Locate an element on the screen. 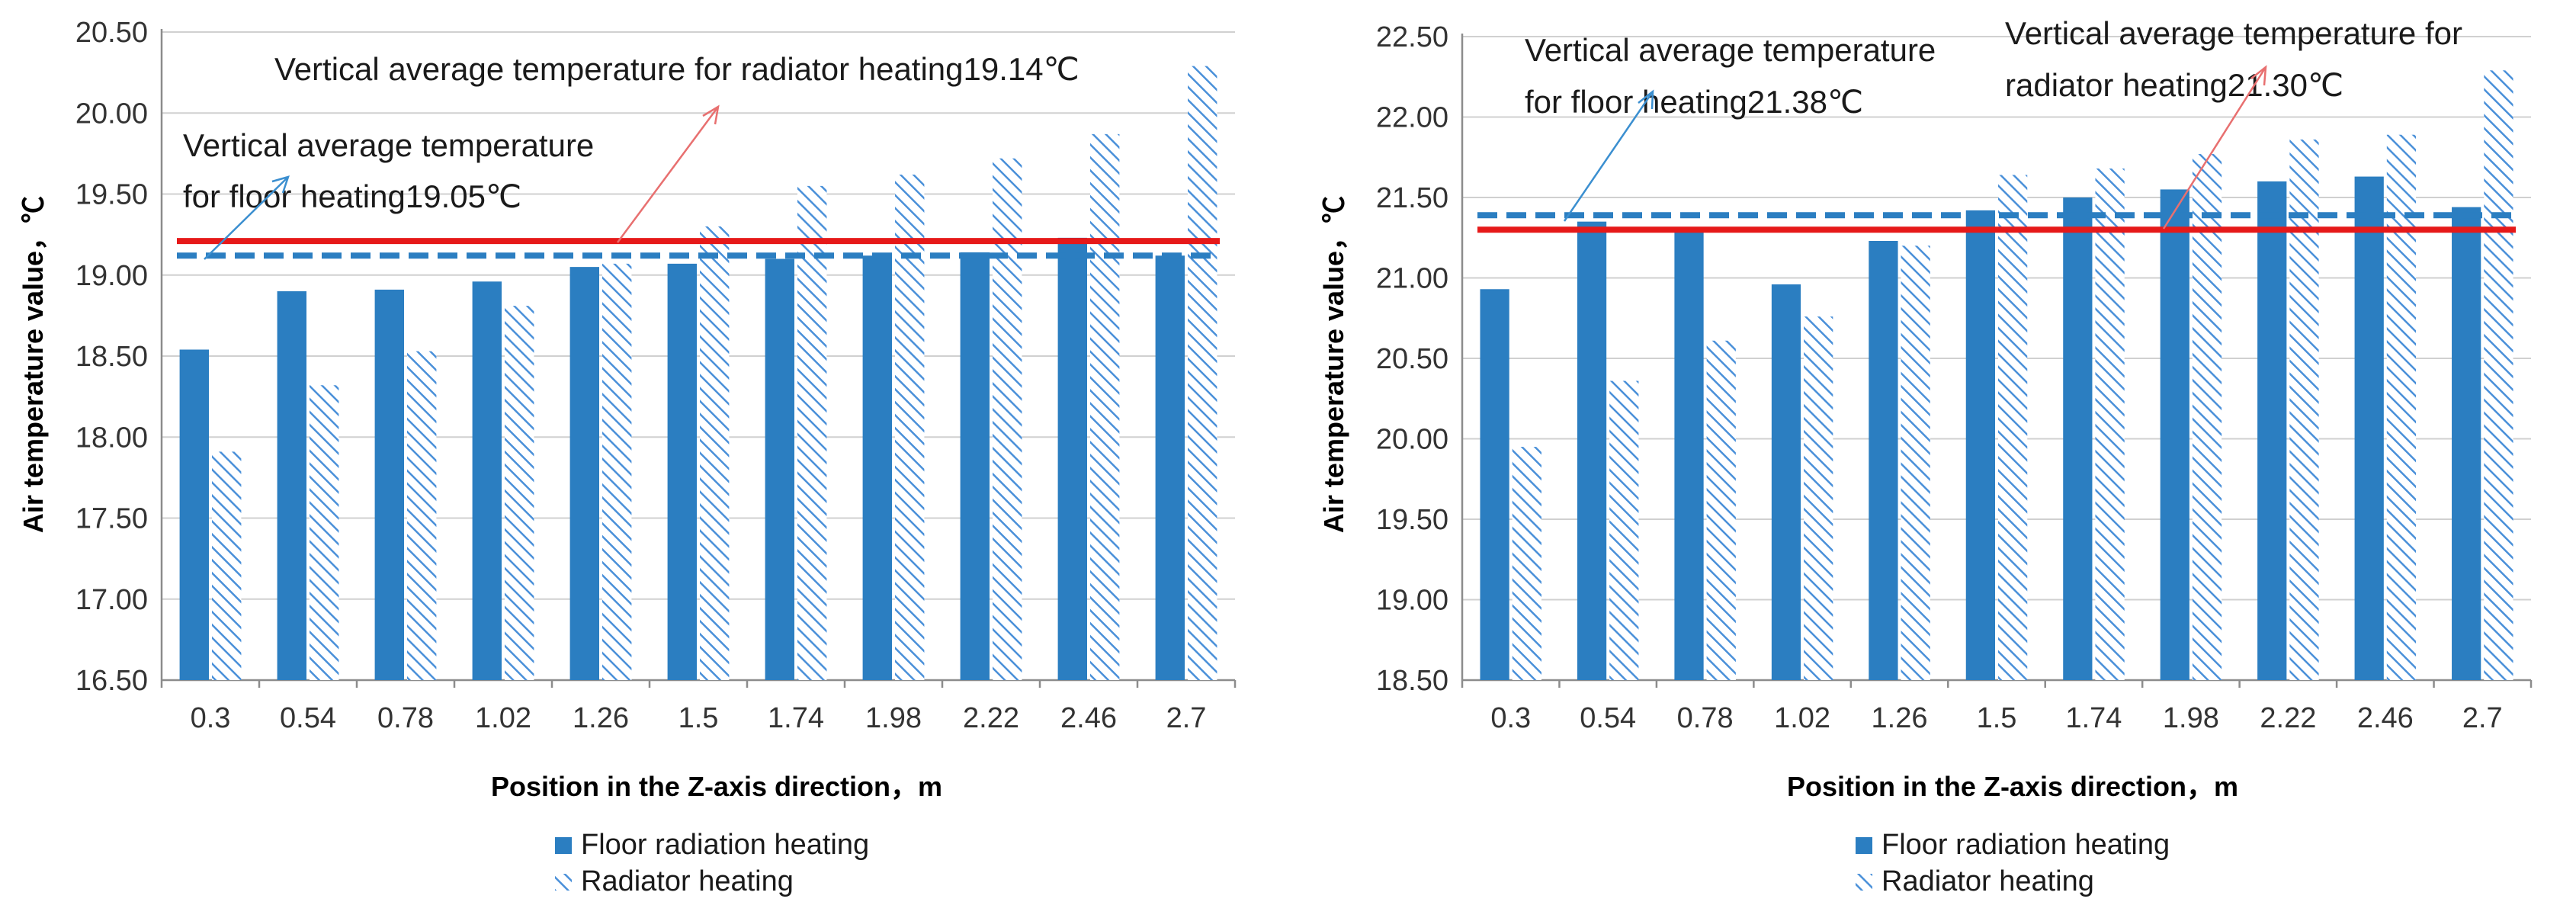 The image size is (2576, 918). chart-2-y-tick-label: 19.00 is located at coordinates (1412, 601).